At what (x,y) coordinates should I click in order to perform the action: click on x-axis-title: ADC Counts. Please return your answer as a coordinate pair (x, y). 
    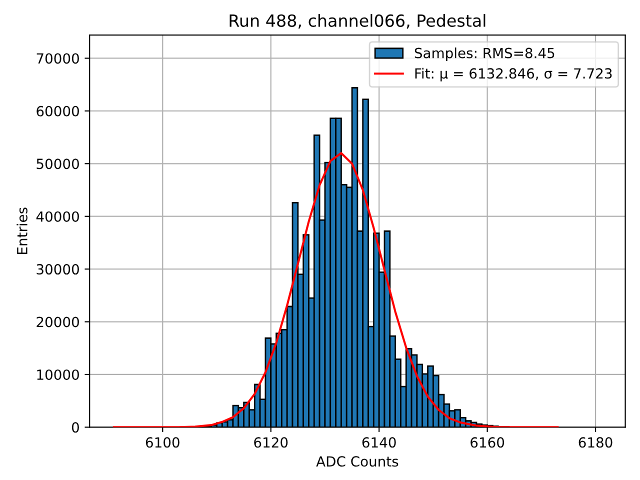
    Looking at the image, I should click on (357, 461).